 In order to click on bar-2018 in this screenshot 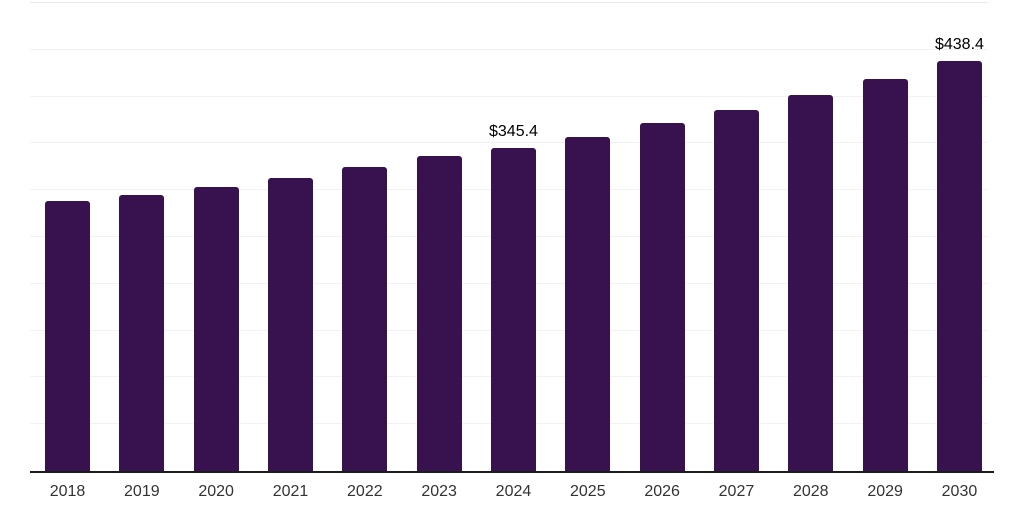, I will do `click(67, 335)`.